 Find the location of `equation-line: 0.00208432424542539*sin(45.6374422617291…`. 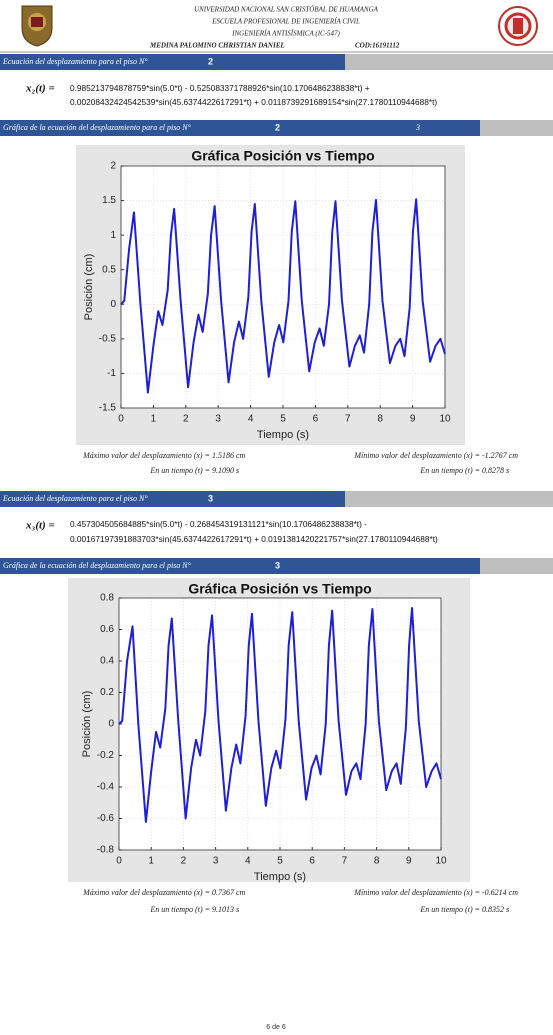

equation-line: 0.00208432424542539*sin(45.6374422617291… is located at coordinates (253, 102).